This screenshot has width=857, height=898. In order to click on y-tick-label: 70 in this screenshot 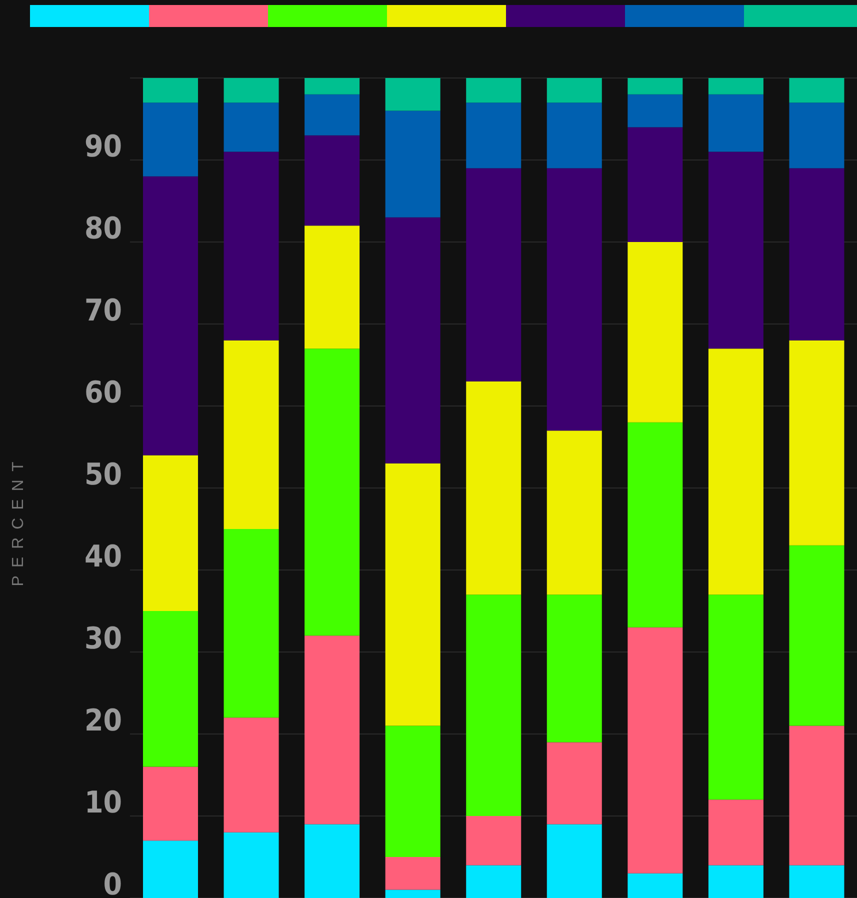, I will do `click(103, 311)`.